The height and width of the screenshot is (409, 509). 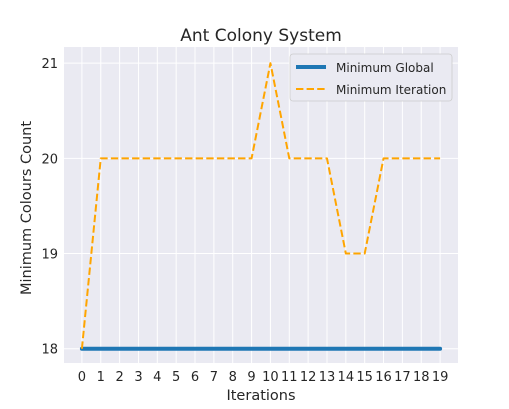 What do you see at coordinates (119, 377) in the screenshot?
I see `x-tick-label: 2` at bounding box center [119, 377].